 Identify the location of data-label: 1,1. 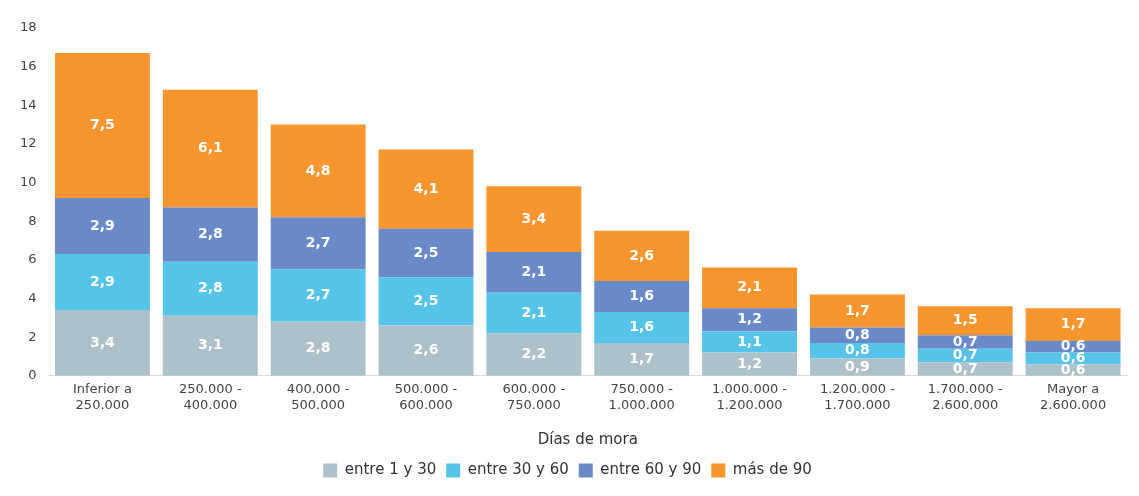
(749, 340).